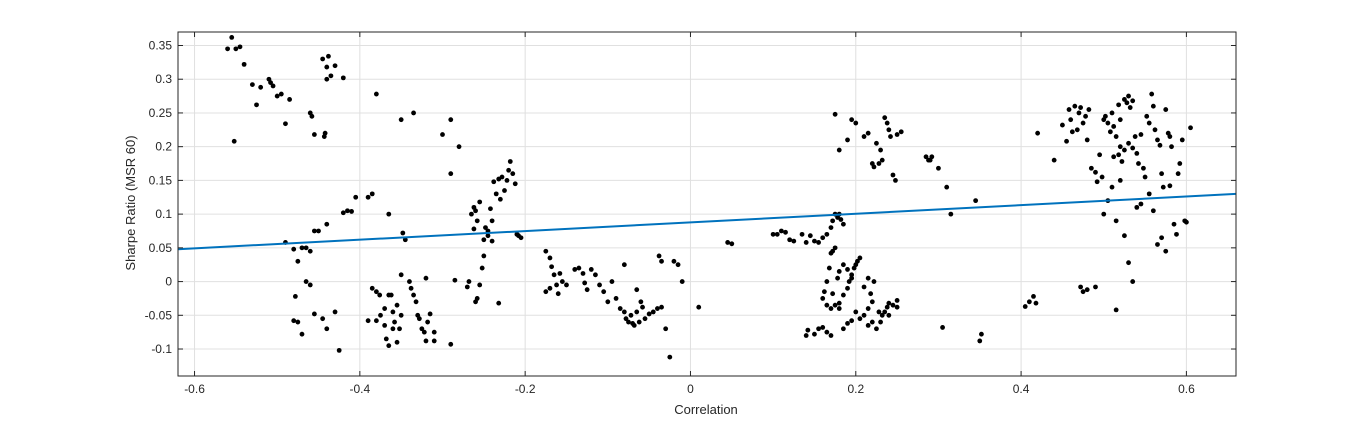 The image size is (1366, 423). I want to click on x-tick-label: -0.6, so click(194, 389).